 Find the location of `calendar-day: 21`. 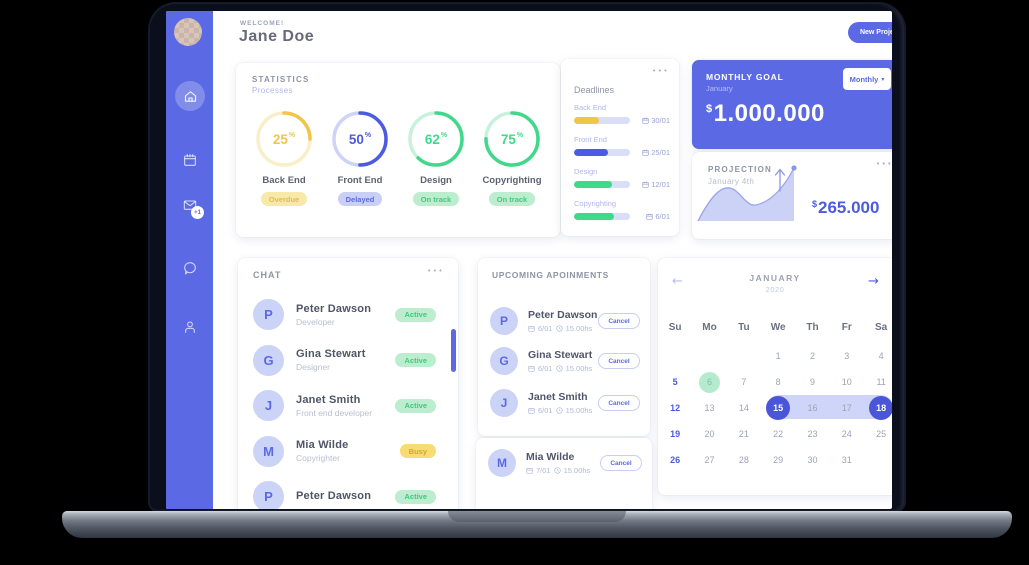

calendar-day: 21 is located at coordinates (743, 434).